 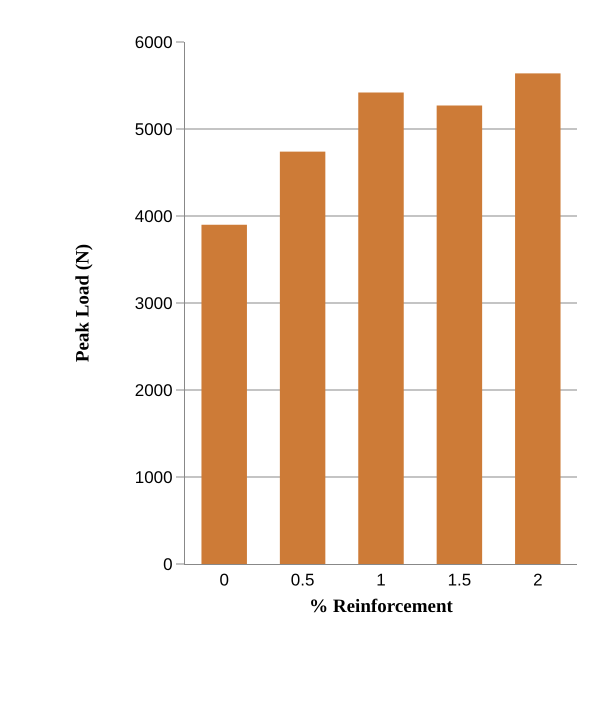 I want to click on x-tick-label: 1, so click(x=381, y=580).